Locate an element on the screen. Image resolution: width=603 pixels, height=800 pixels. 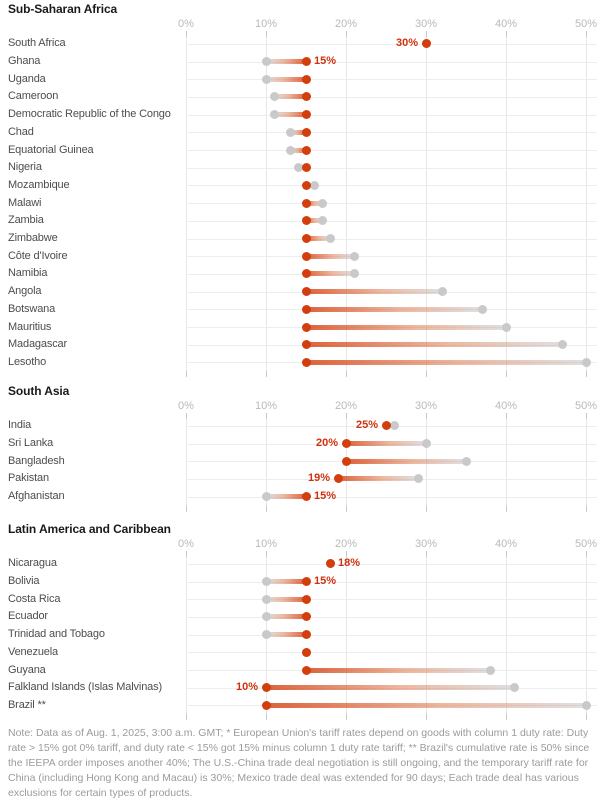
country-label: Nigeria is located at coordinates (25, 167).